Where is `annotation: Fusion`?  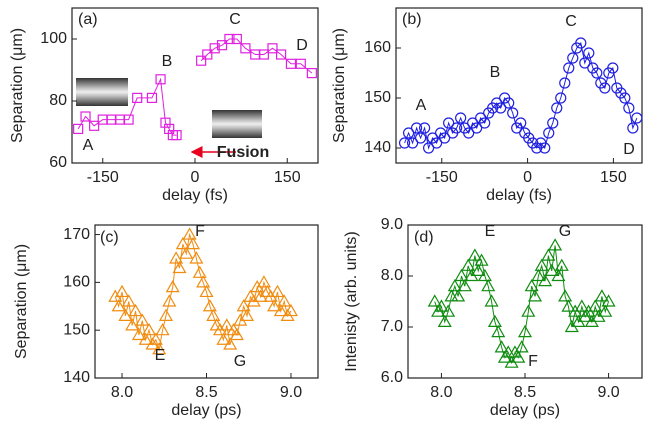
annotation: Fusion is located at coordinates (243, 152).